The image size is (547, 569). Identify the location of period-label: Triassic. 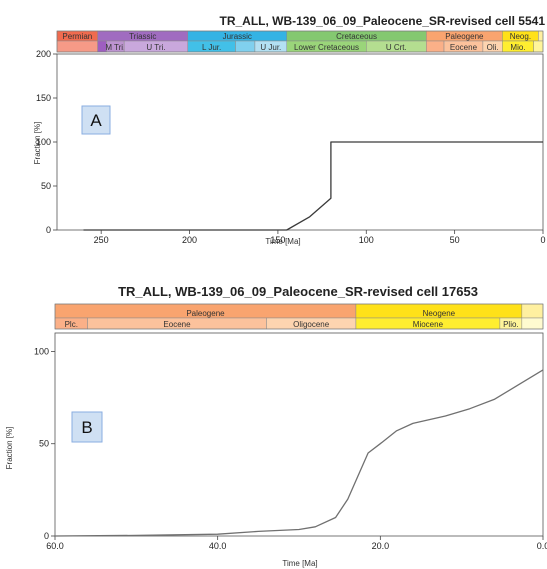
(142, 36).